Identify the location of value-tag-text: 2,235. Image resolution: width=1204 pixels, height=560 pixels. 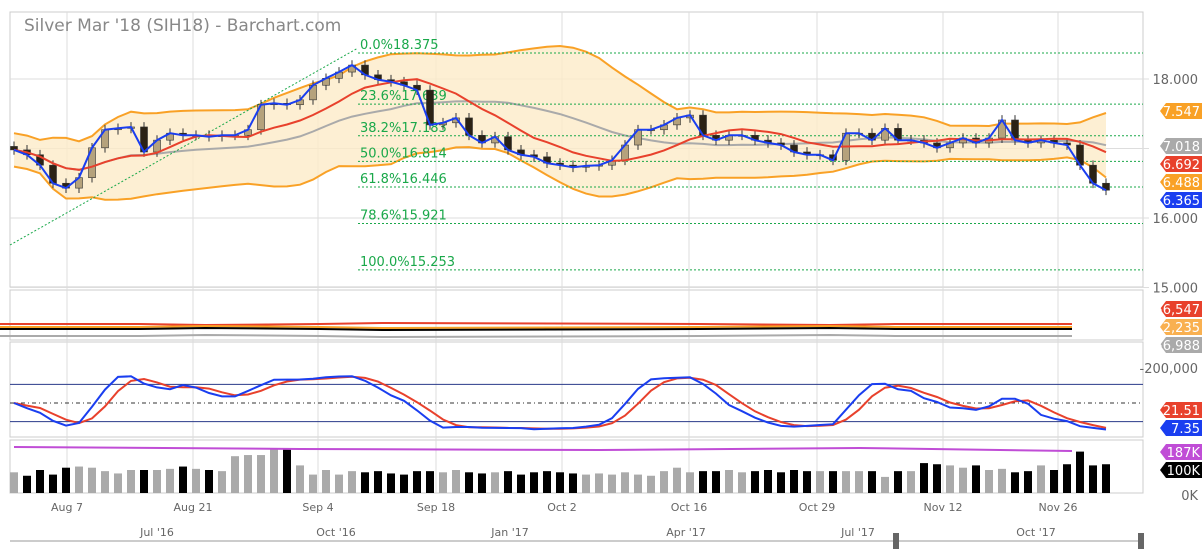
(1181, 328).